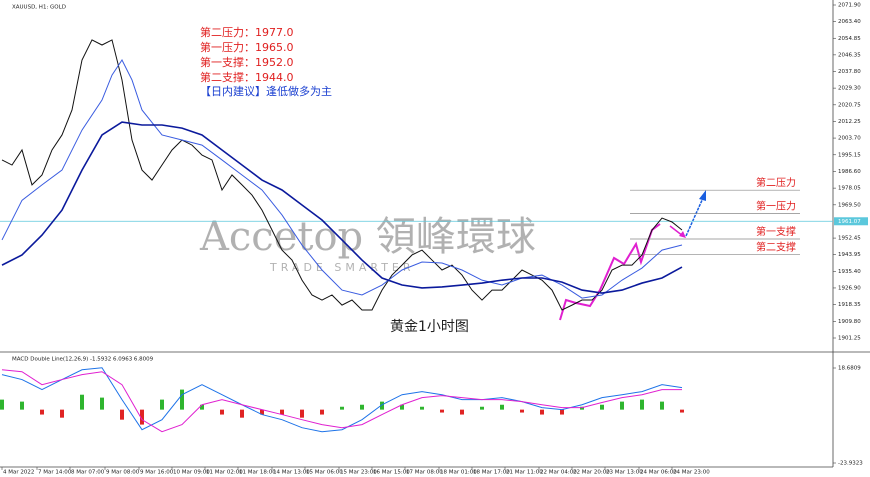  Describe the element at coordinates (849, 189) in the screenshot. I see `y-tick-label: 1978.05` at that location.